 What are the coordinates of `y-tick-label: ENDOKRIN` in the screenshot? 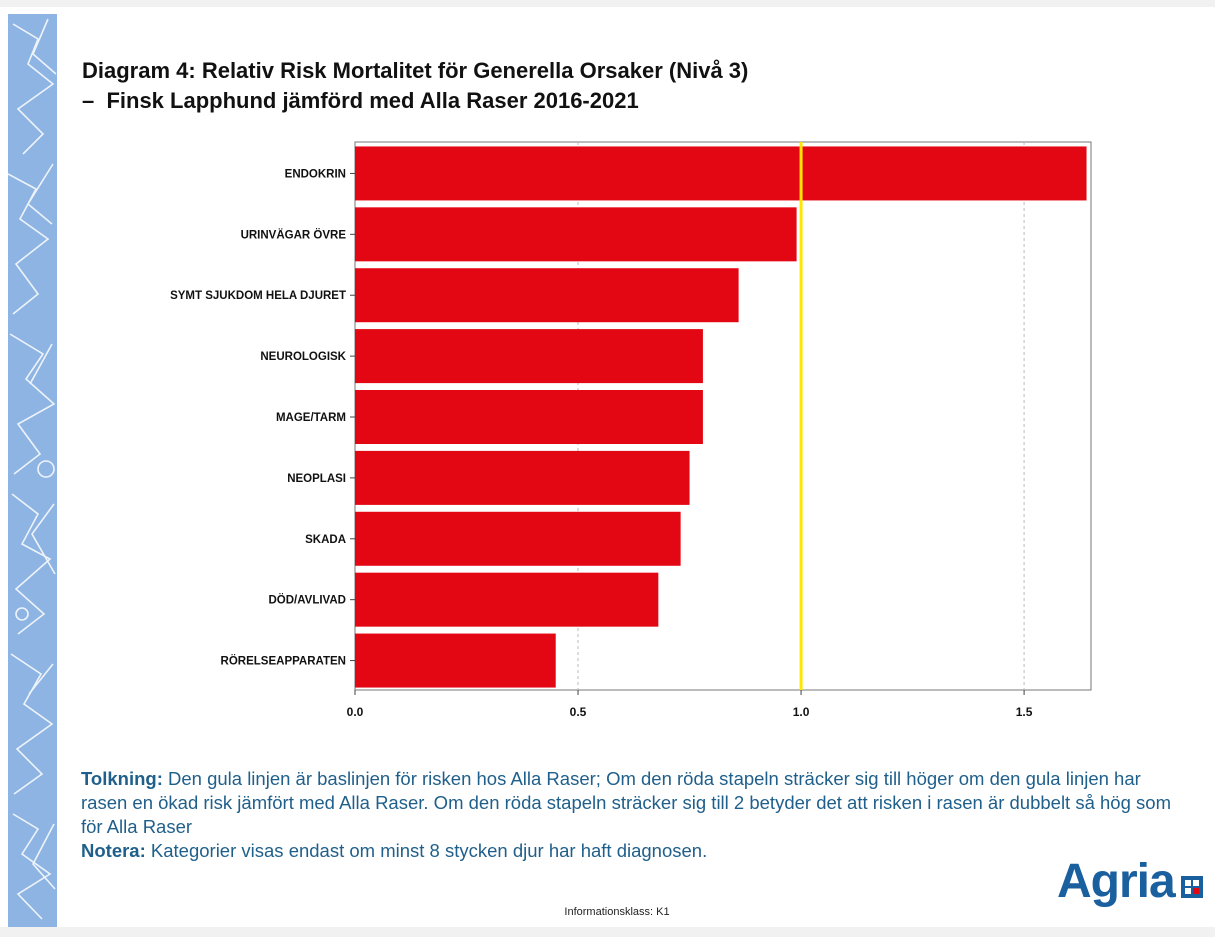 It's located at (315, 174).